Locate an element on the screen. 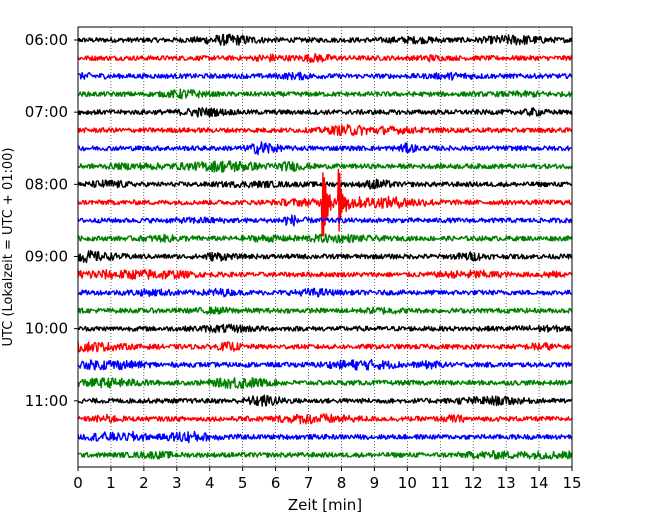  x-tick-label-10: 10 is located at coordinates (407, 483).